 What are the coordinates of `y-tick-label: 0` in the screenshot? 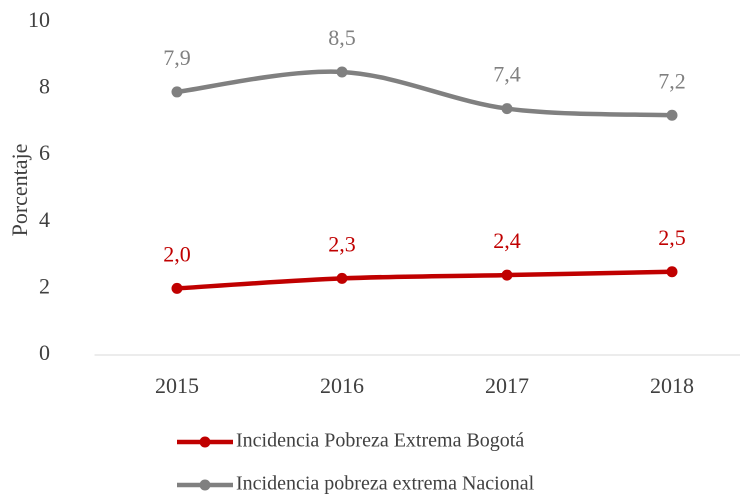 It's located at (44, 352).